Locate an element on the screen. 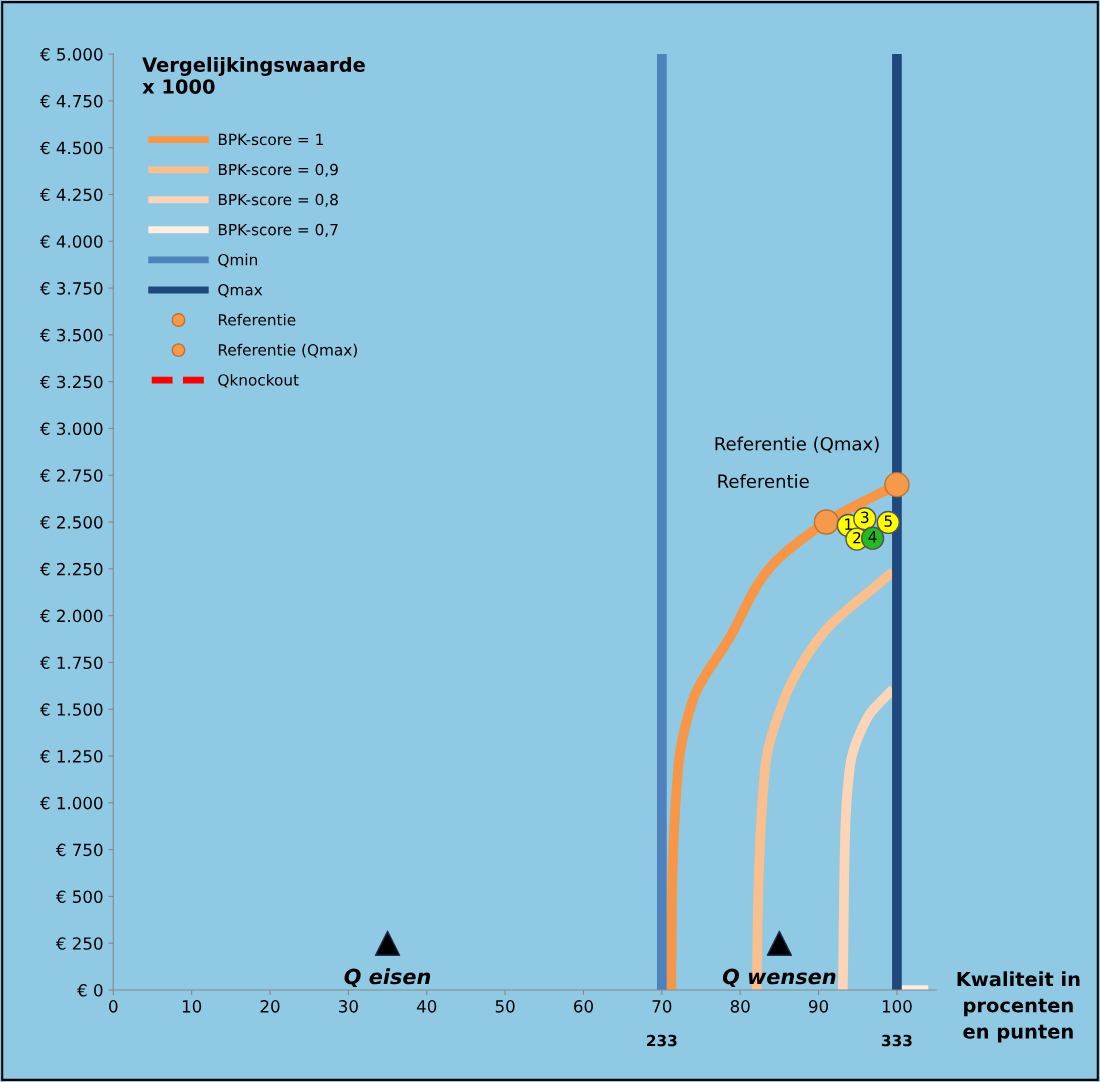 The height and width of the screenshot is (1082, 1100). x-tick-label: 70 is located at coordinates (662, 1006).